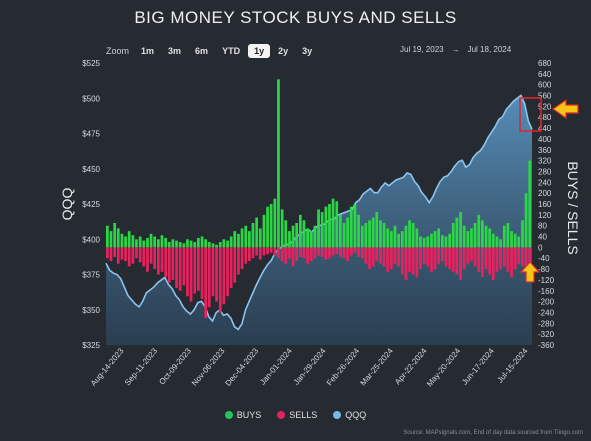  I want to click on zoom-ytd-button: YTD, so click(231, 51).